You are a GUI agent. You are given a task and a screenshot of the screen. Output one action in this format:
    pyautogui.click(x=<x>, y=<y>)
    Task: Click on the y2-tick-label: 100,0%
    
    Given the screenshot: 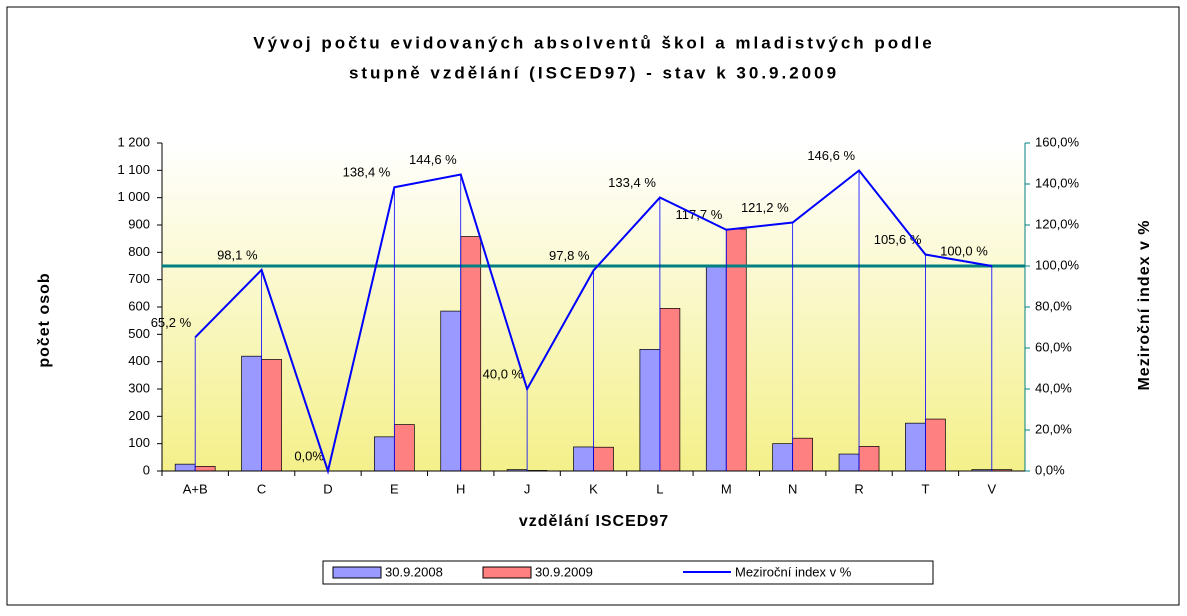 What is the action you would take?
    pyautogui.click(x=1057, y=264)
    